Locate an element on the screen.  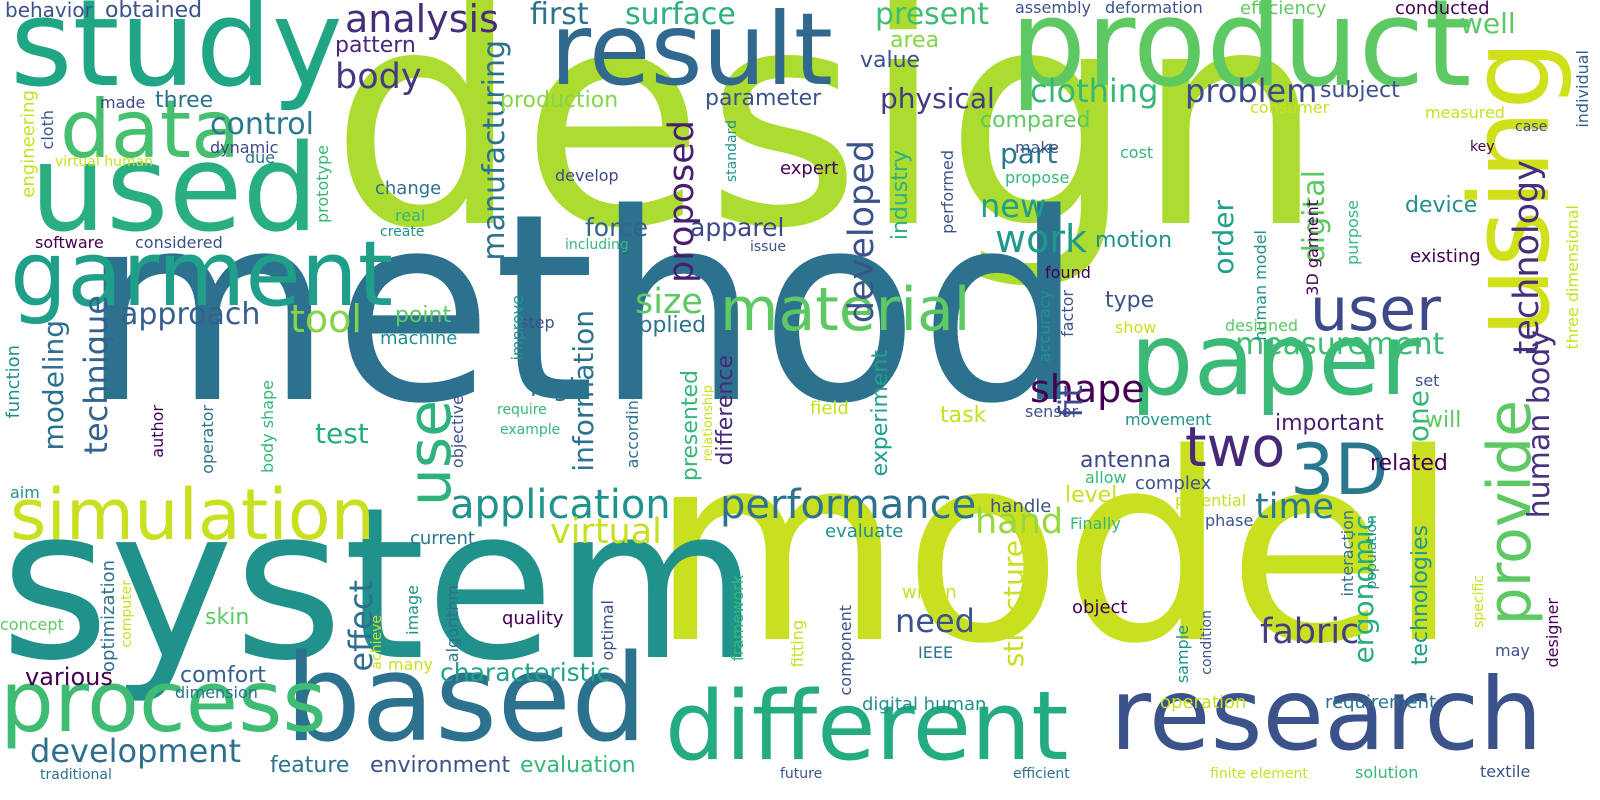
word-according: according is located at coordinates (632, 429).